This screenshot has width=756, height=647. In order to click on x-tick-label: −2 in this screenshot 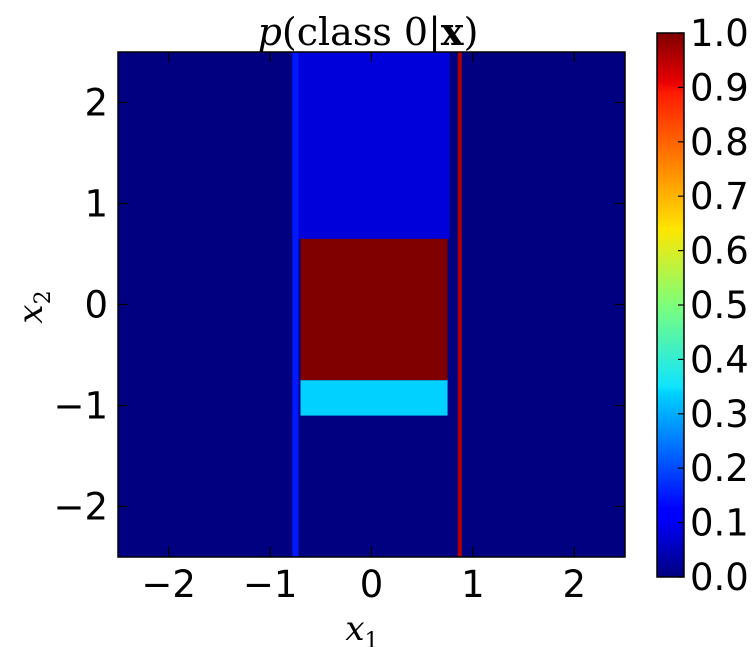, I will do `click(168, 584)`.